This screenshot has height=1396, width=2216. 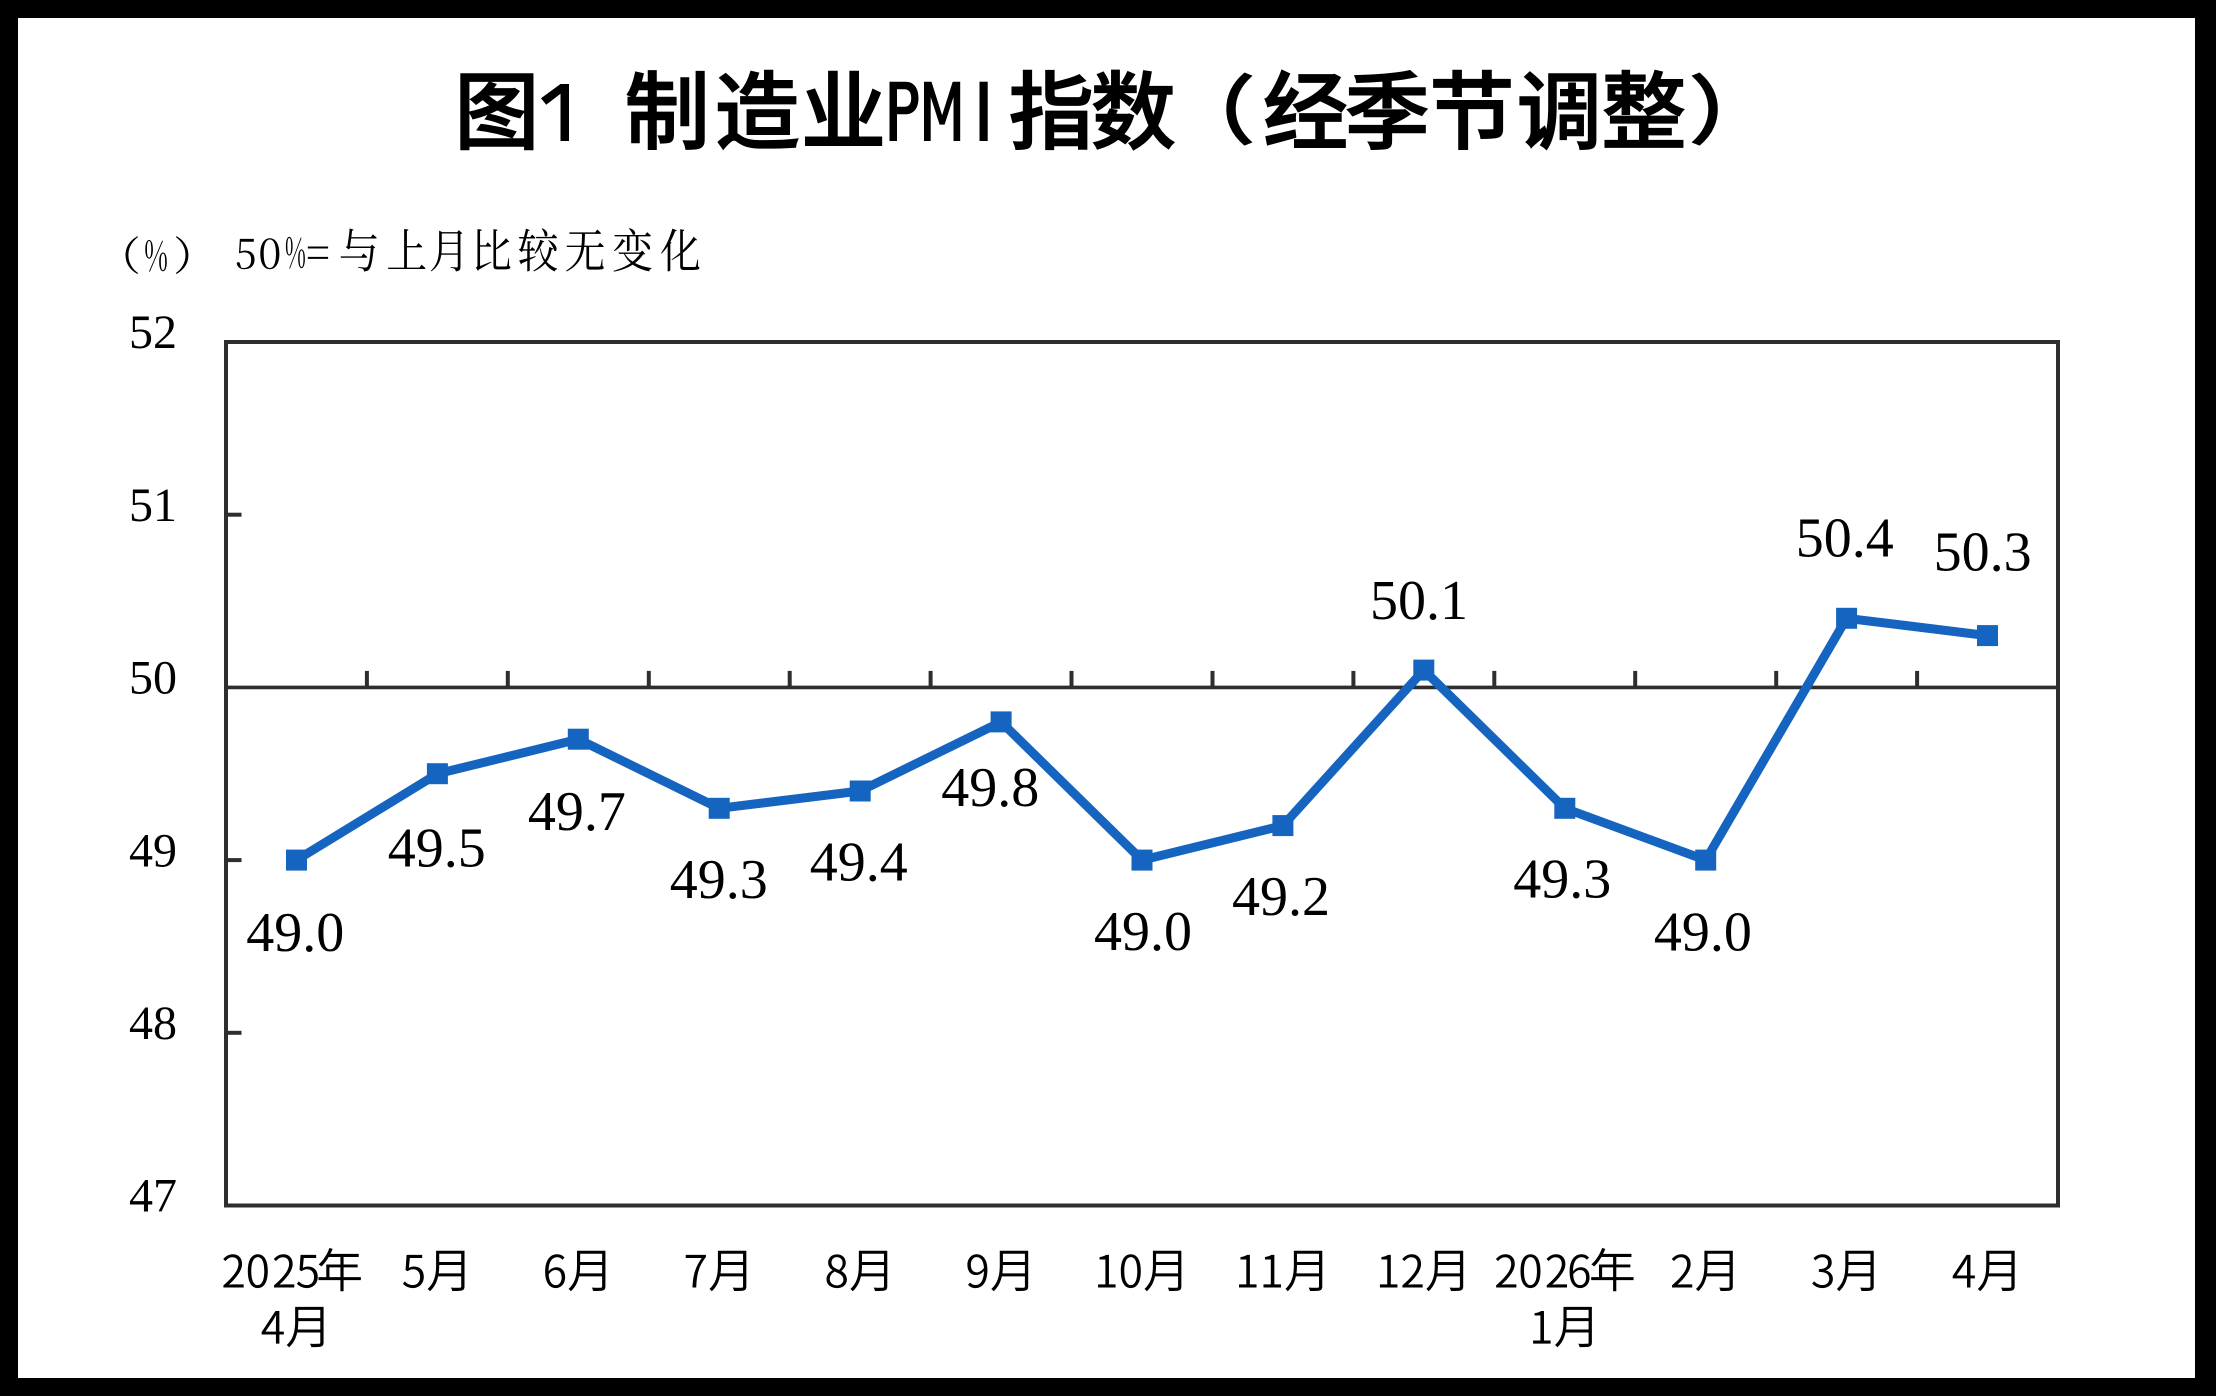 What do you see at coordinates (153, 678) in the screenshot?
I see `svg-text: 50` at bounding box center [153, 678].